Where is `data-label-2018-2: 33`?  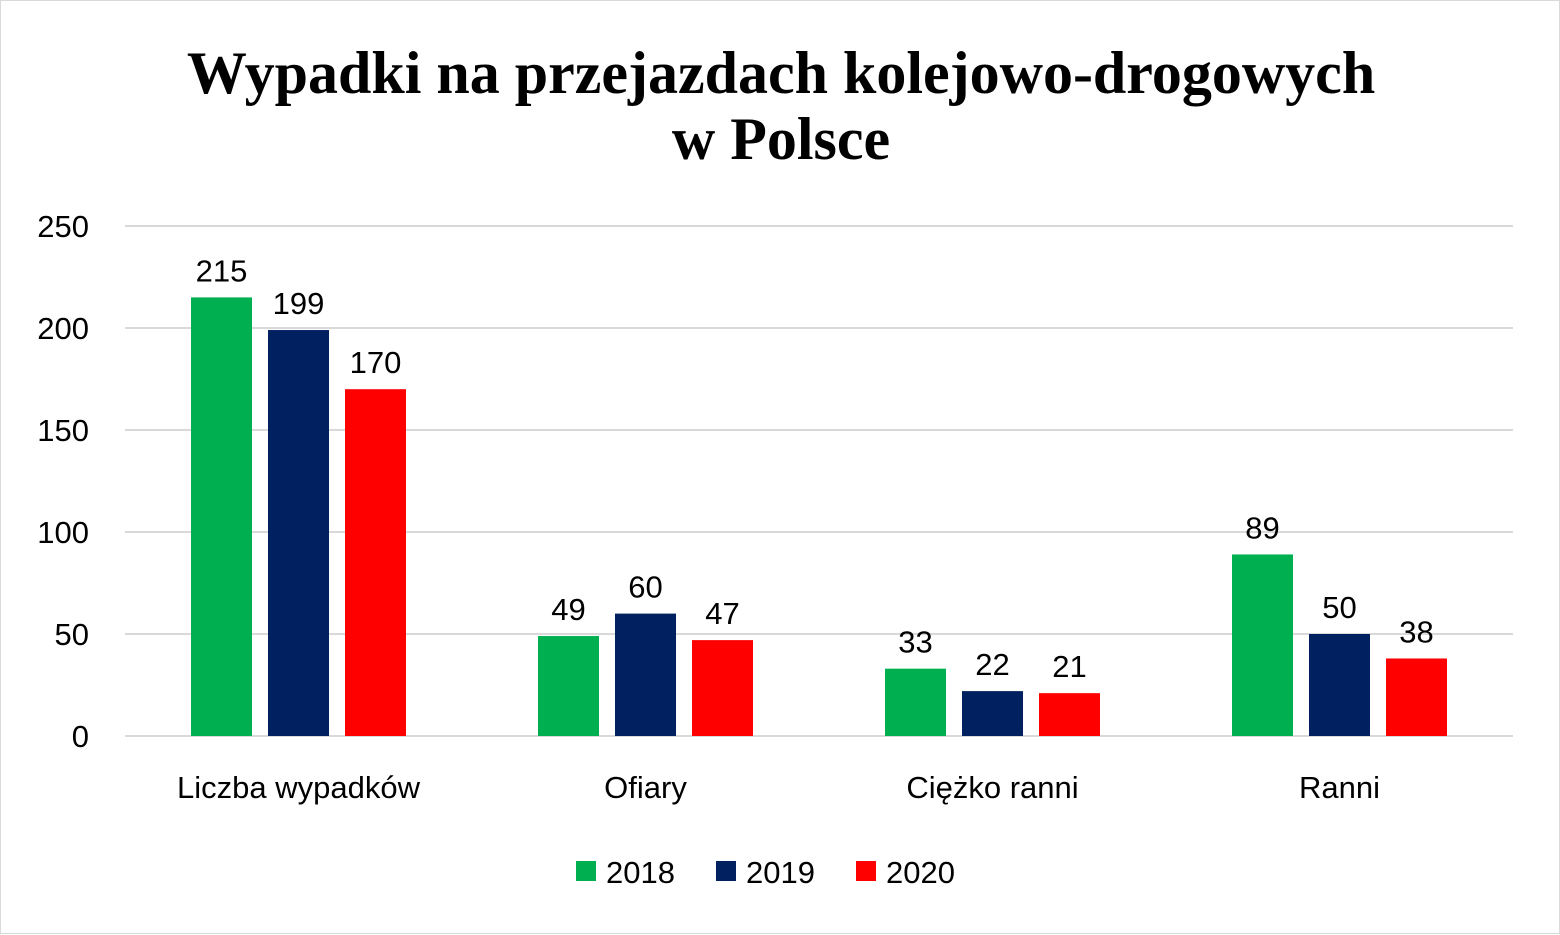
data-label-2018-2: 33 is located at coordinates (915, 642).